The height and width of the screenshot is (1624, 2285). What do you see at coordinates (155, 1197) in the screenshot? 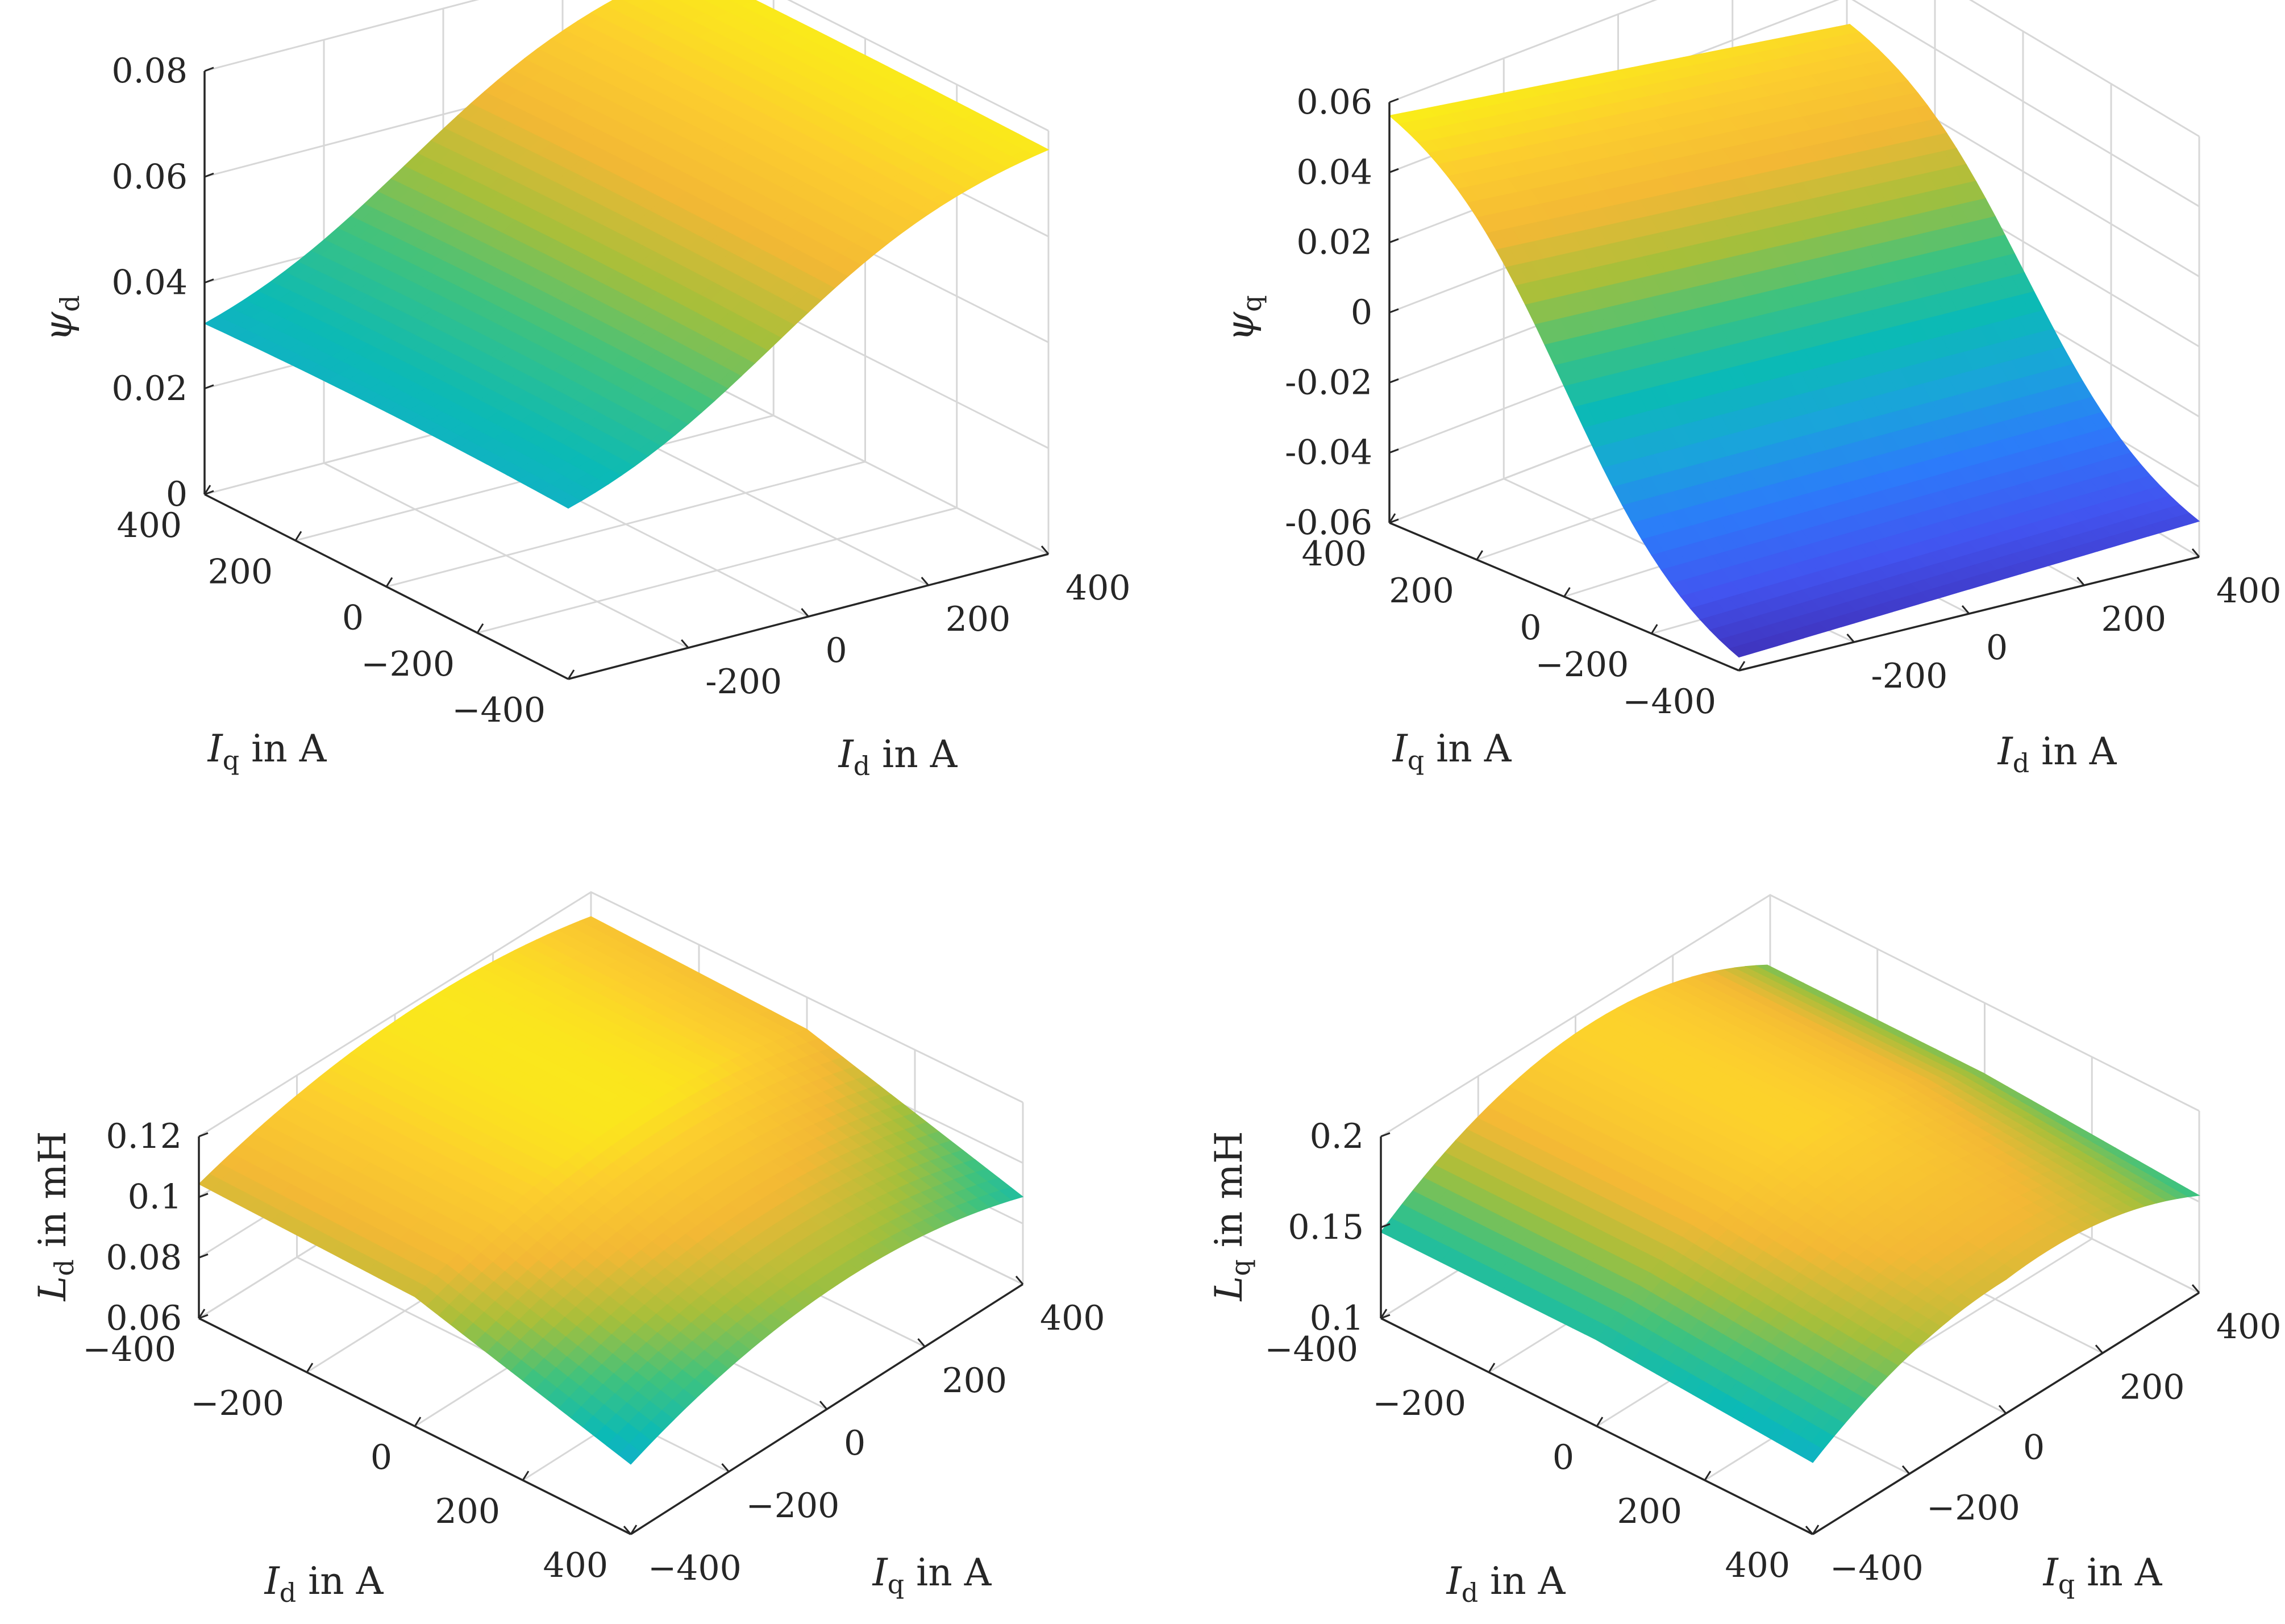
I see `z-tick-label: 0.1` at bounding box center [155, 1197].